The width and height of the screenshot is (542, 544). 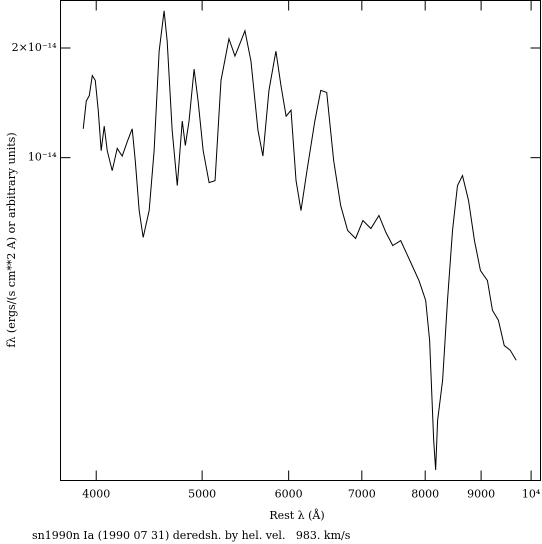 What do you see at coordinates (42, 157) in the screenshot?
I see `y-tick-label: 10⁻¹⁴` at bounding box center [42, 157].